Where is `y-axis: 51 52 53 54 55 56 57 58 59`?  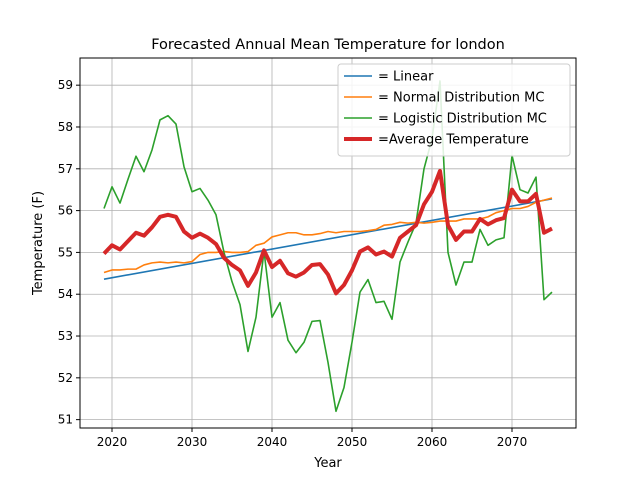 y-axis: 51 52 53 54 55 56 57 58 59 is located at coordinates (69, 252).